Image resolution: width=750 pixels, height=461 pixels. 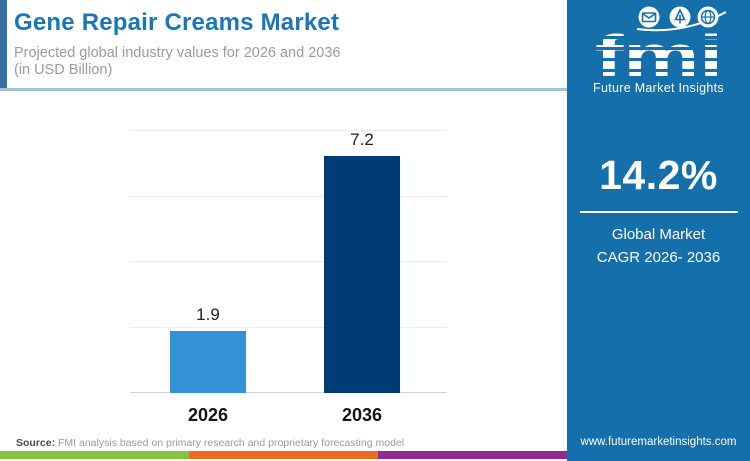 I want to click on fmi-logo: fmi Future Market Insights, so click(x=658, y=50).